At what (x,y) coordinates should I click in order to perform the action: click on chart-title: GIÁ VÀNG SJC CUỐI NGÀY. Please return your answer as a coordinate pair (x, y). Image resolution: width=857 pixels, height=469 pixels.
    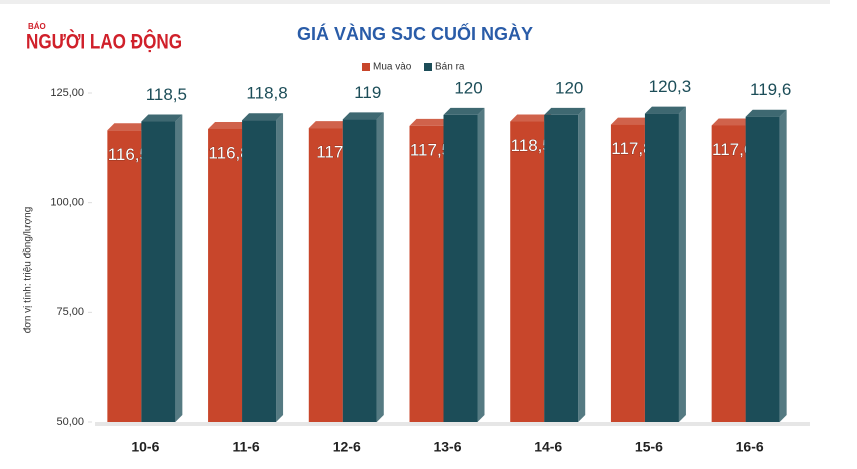
    Looking at the image, I should click on (415, 33).